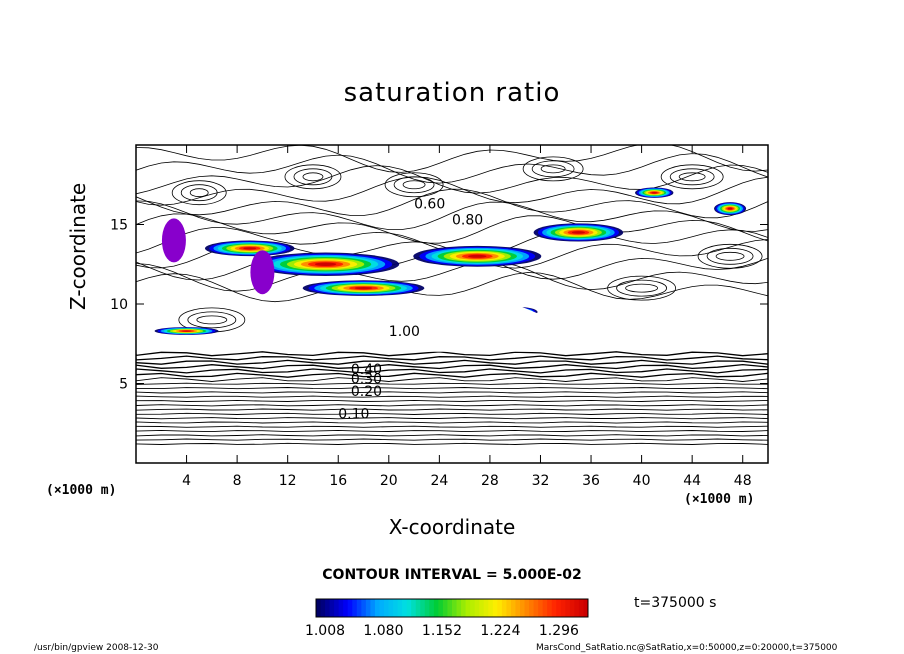 The width and height of the screenshot is (904, 654). Describe the element at coordinates (439, 481) in the screenshot. I see `x-tick-label: 24` at that location.